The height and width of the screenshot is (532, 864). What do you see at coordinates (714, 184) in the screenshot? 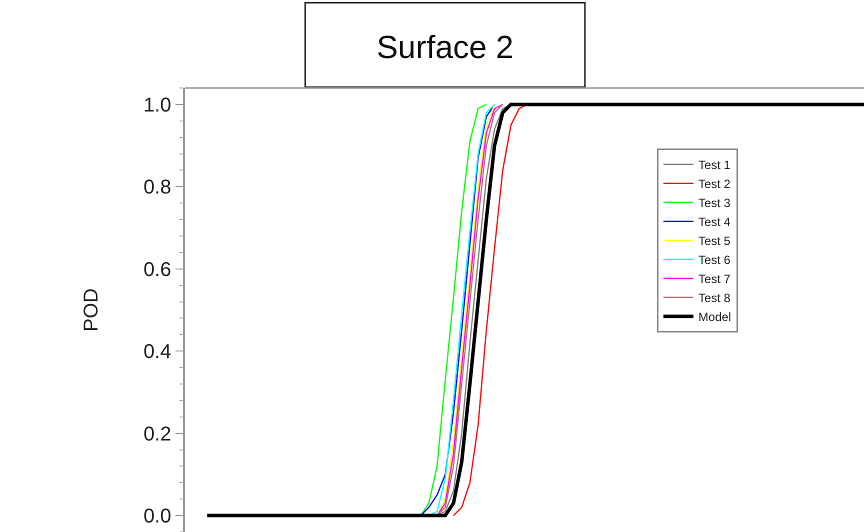
I see `legend-label: Test 2` at bounding box center [714, 184].